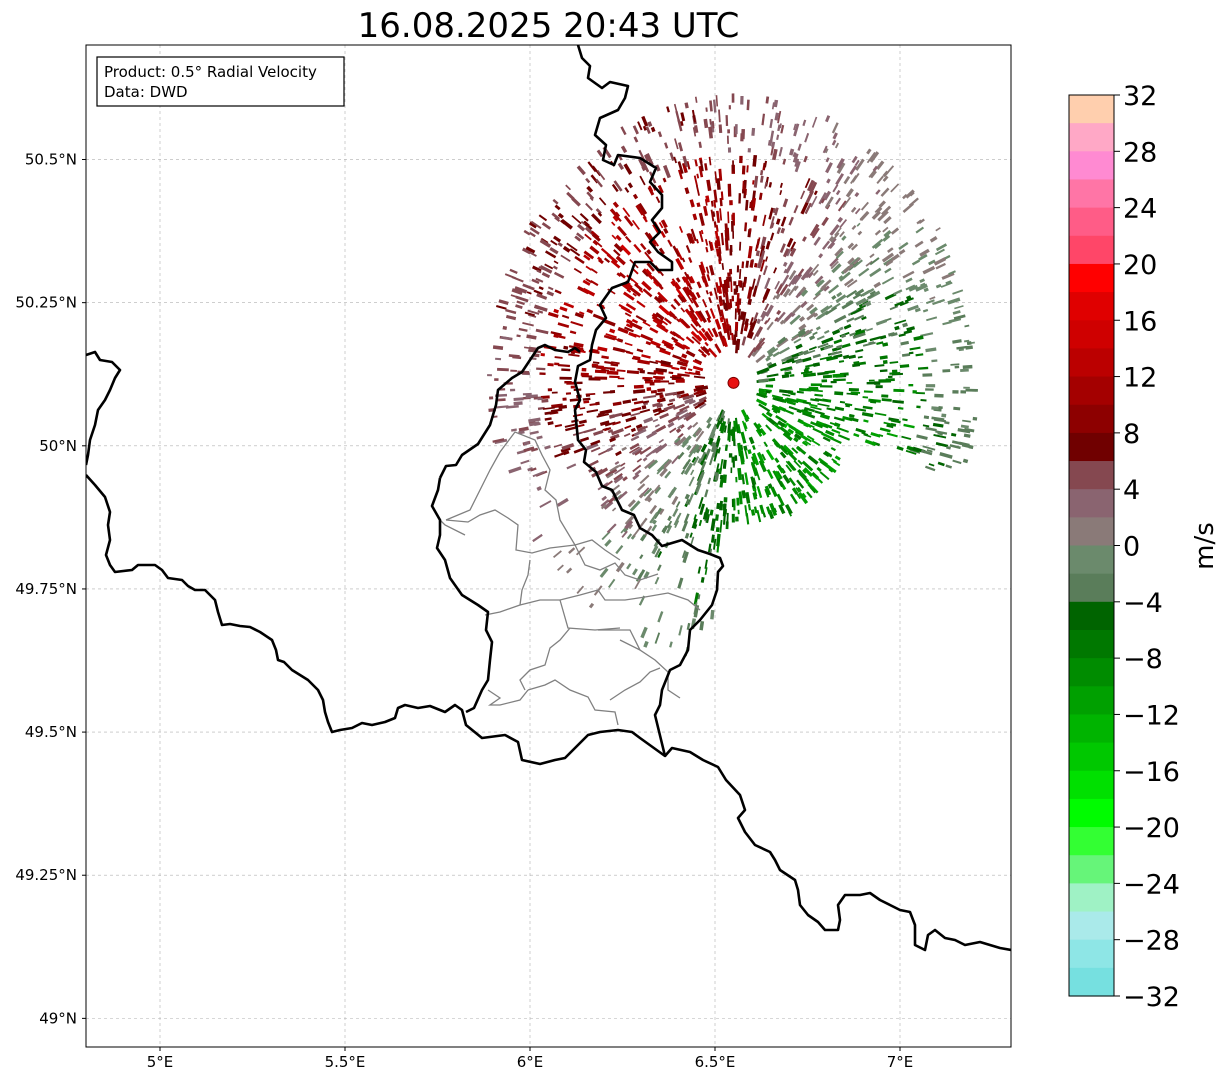 The height and width of the screenshot is (1081, 1225). What do you see at coordinates (1091, 701) in the screenshot?
I see `colorbar-cell` at bounding box center [1091, 701].